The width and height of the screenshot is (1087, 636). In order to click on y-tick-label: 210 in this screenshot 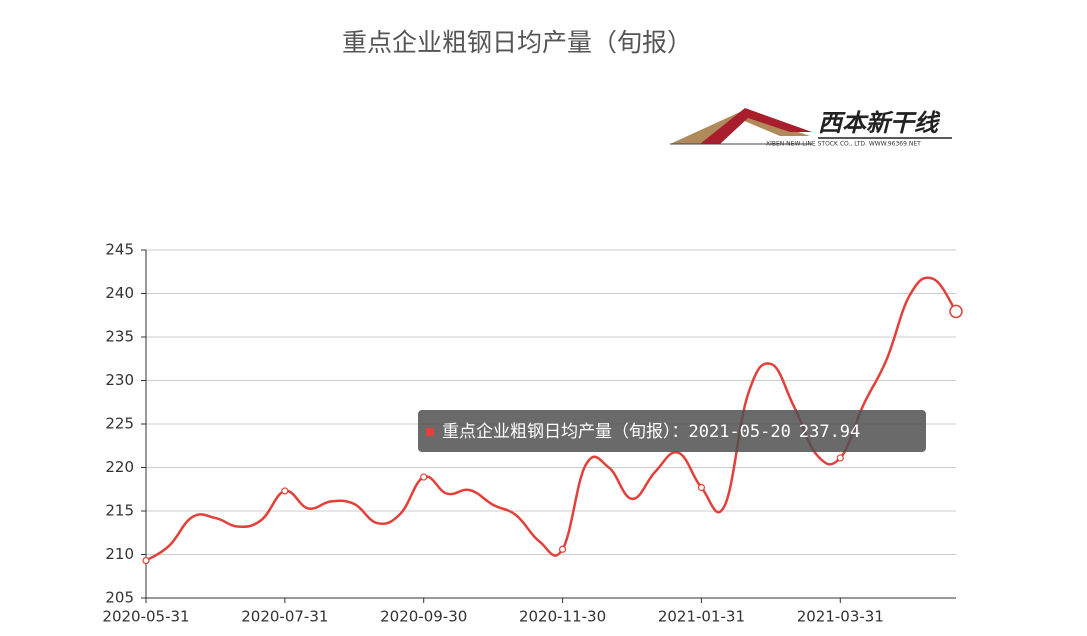, I will do `click(119, 554)`.